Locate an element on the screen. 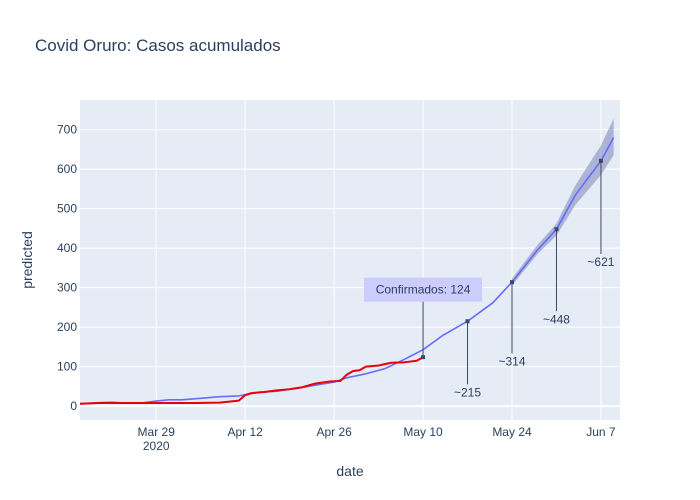 Image resolution: width=700 pixels, height=500 pixels. annotation-box is located at coordinates (423, 289).